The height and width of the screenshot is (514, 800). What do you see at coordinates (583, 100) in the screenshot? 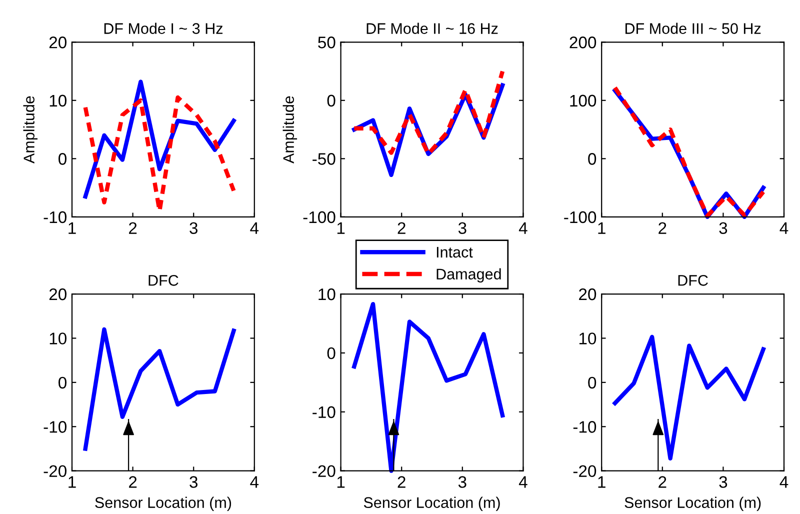
I see `y-tick-label: 100` at bounding box center [583, 100].